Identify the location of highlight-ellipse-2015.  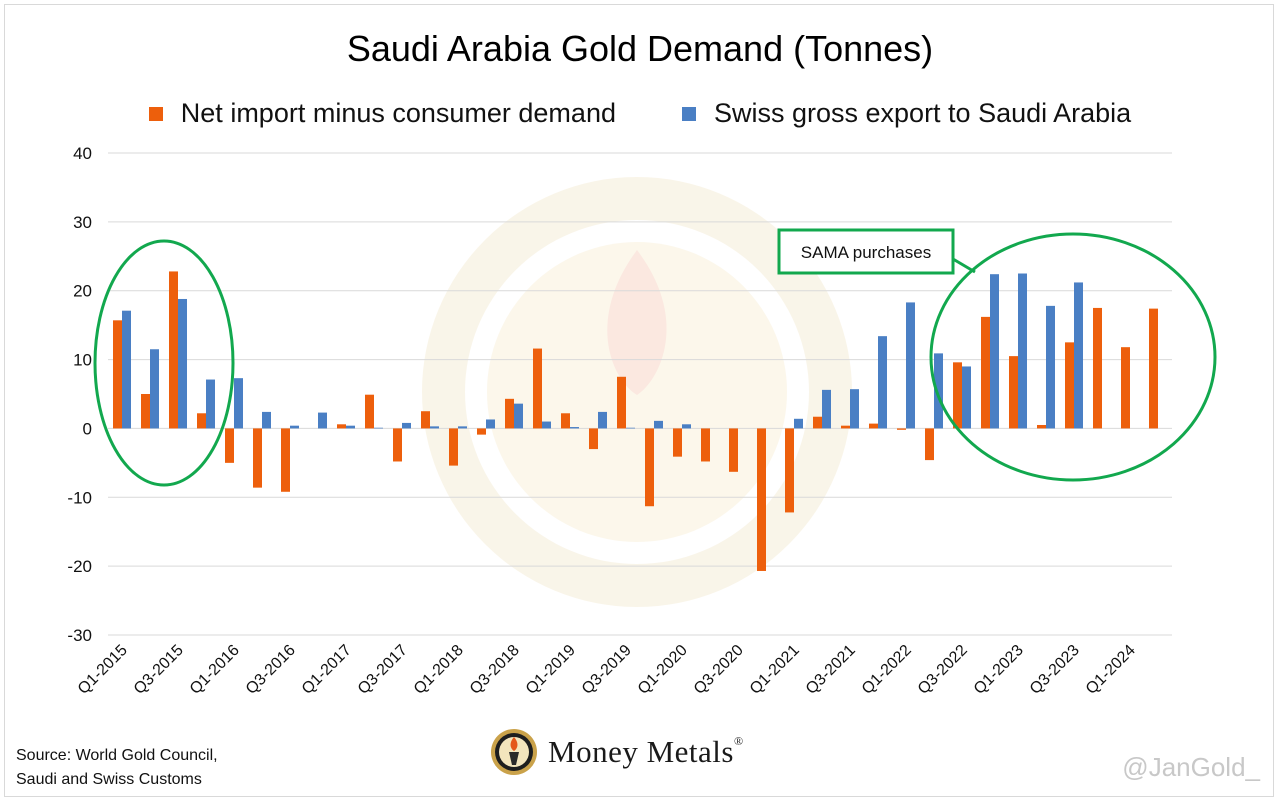
(164, 363).